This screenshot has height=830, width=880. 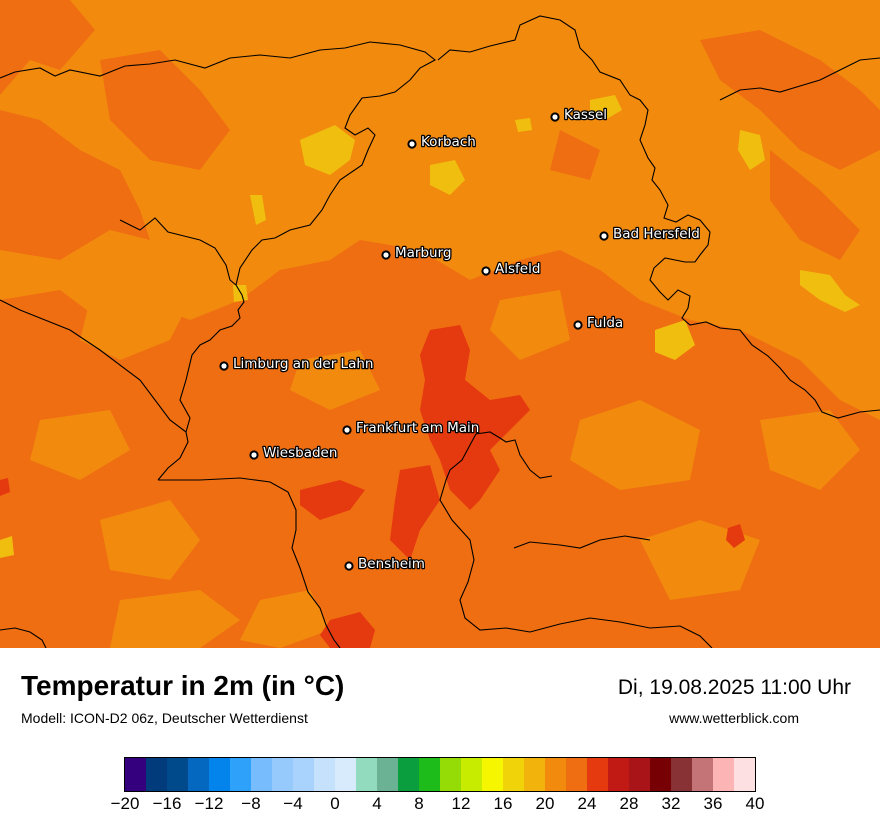 I want to click on legend-tick-label: 12, so click(x=461, y=803).